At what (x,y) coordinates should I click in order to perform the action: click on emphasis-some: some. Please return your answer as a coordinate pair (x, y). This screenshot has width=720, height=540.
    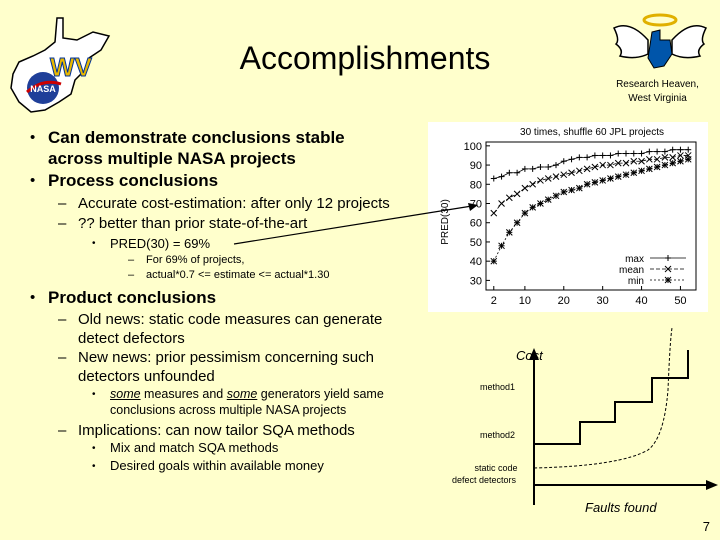
    Looking at the image, I should click on (125, 394).